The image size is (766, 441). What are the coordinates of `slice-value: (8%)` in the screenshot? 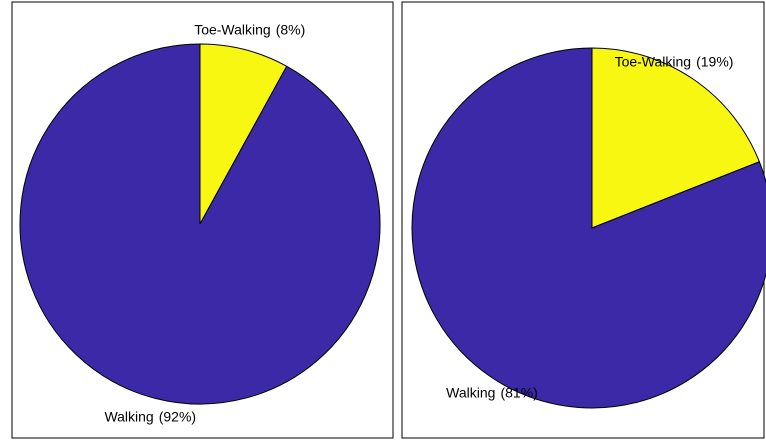 It's located at (291, 29).